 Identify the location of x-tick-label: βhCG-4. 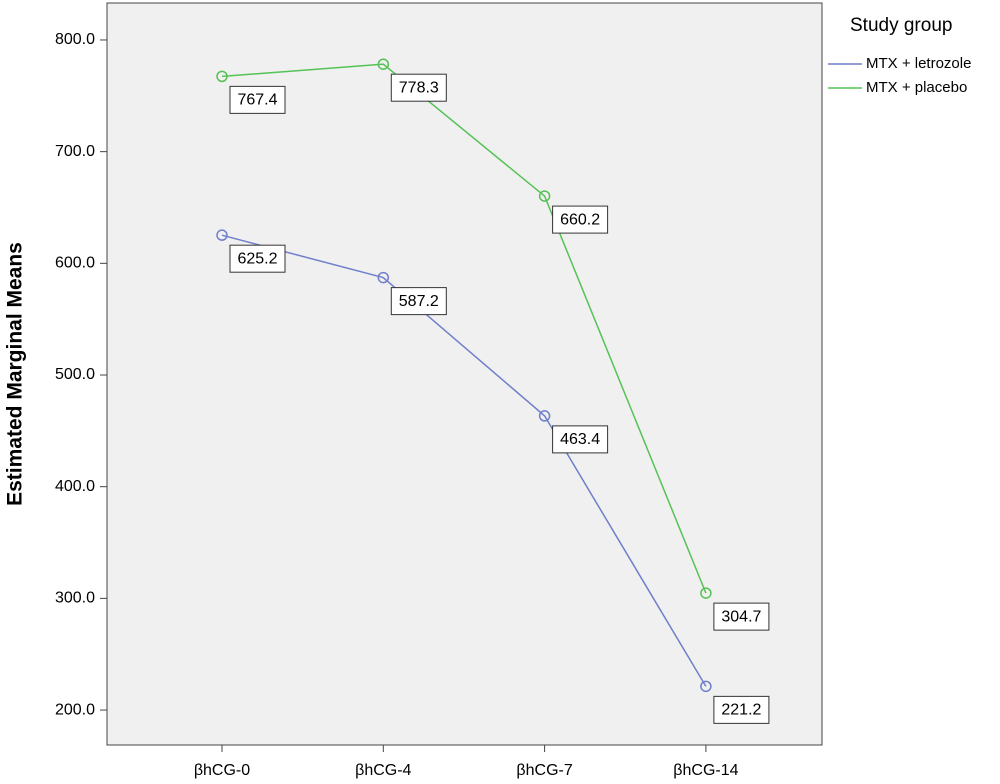
(383, 770).